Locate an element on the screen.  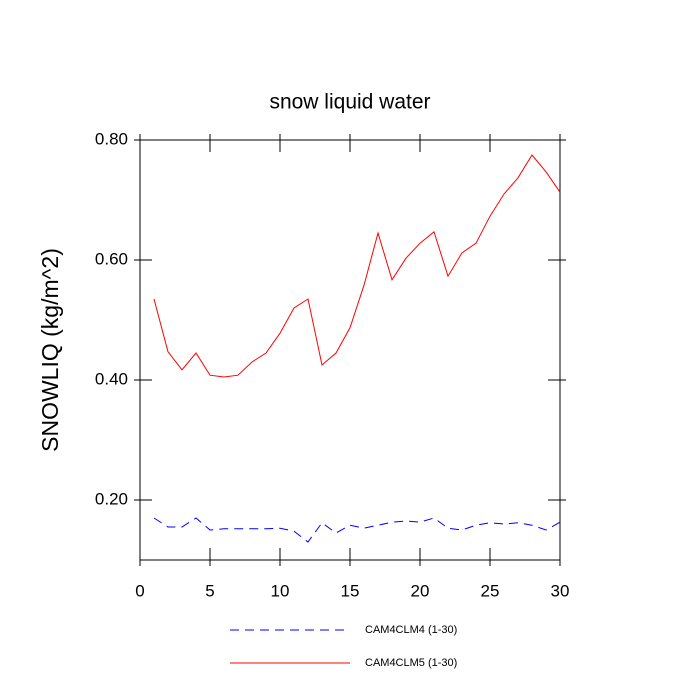
y-tick-label: 0.60 is located at coordinates (111, 258).